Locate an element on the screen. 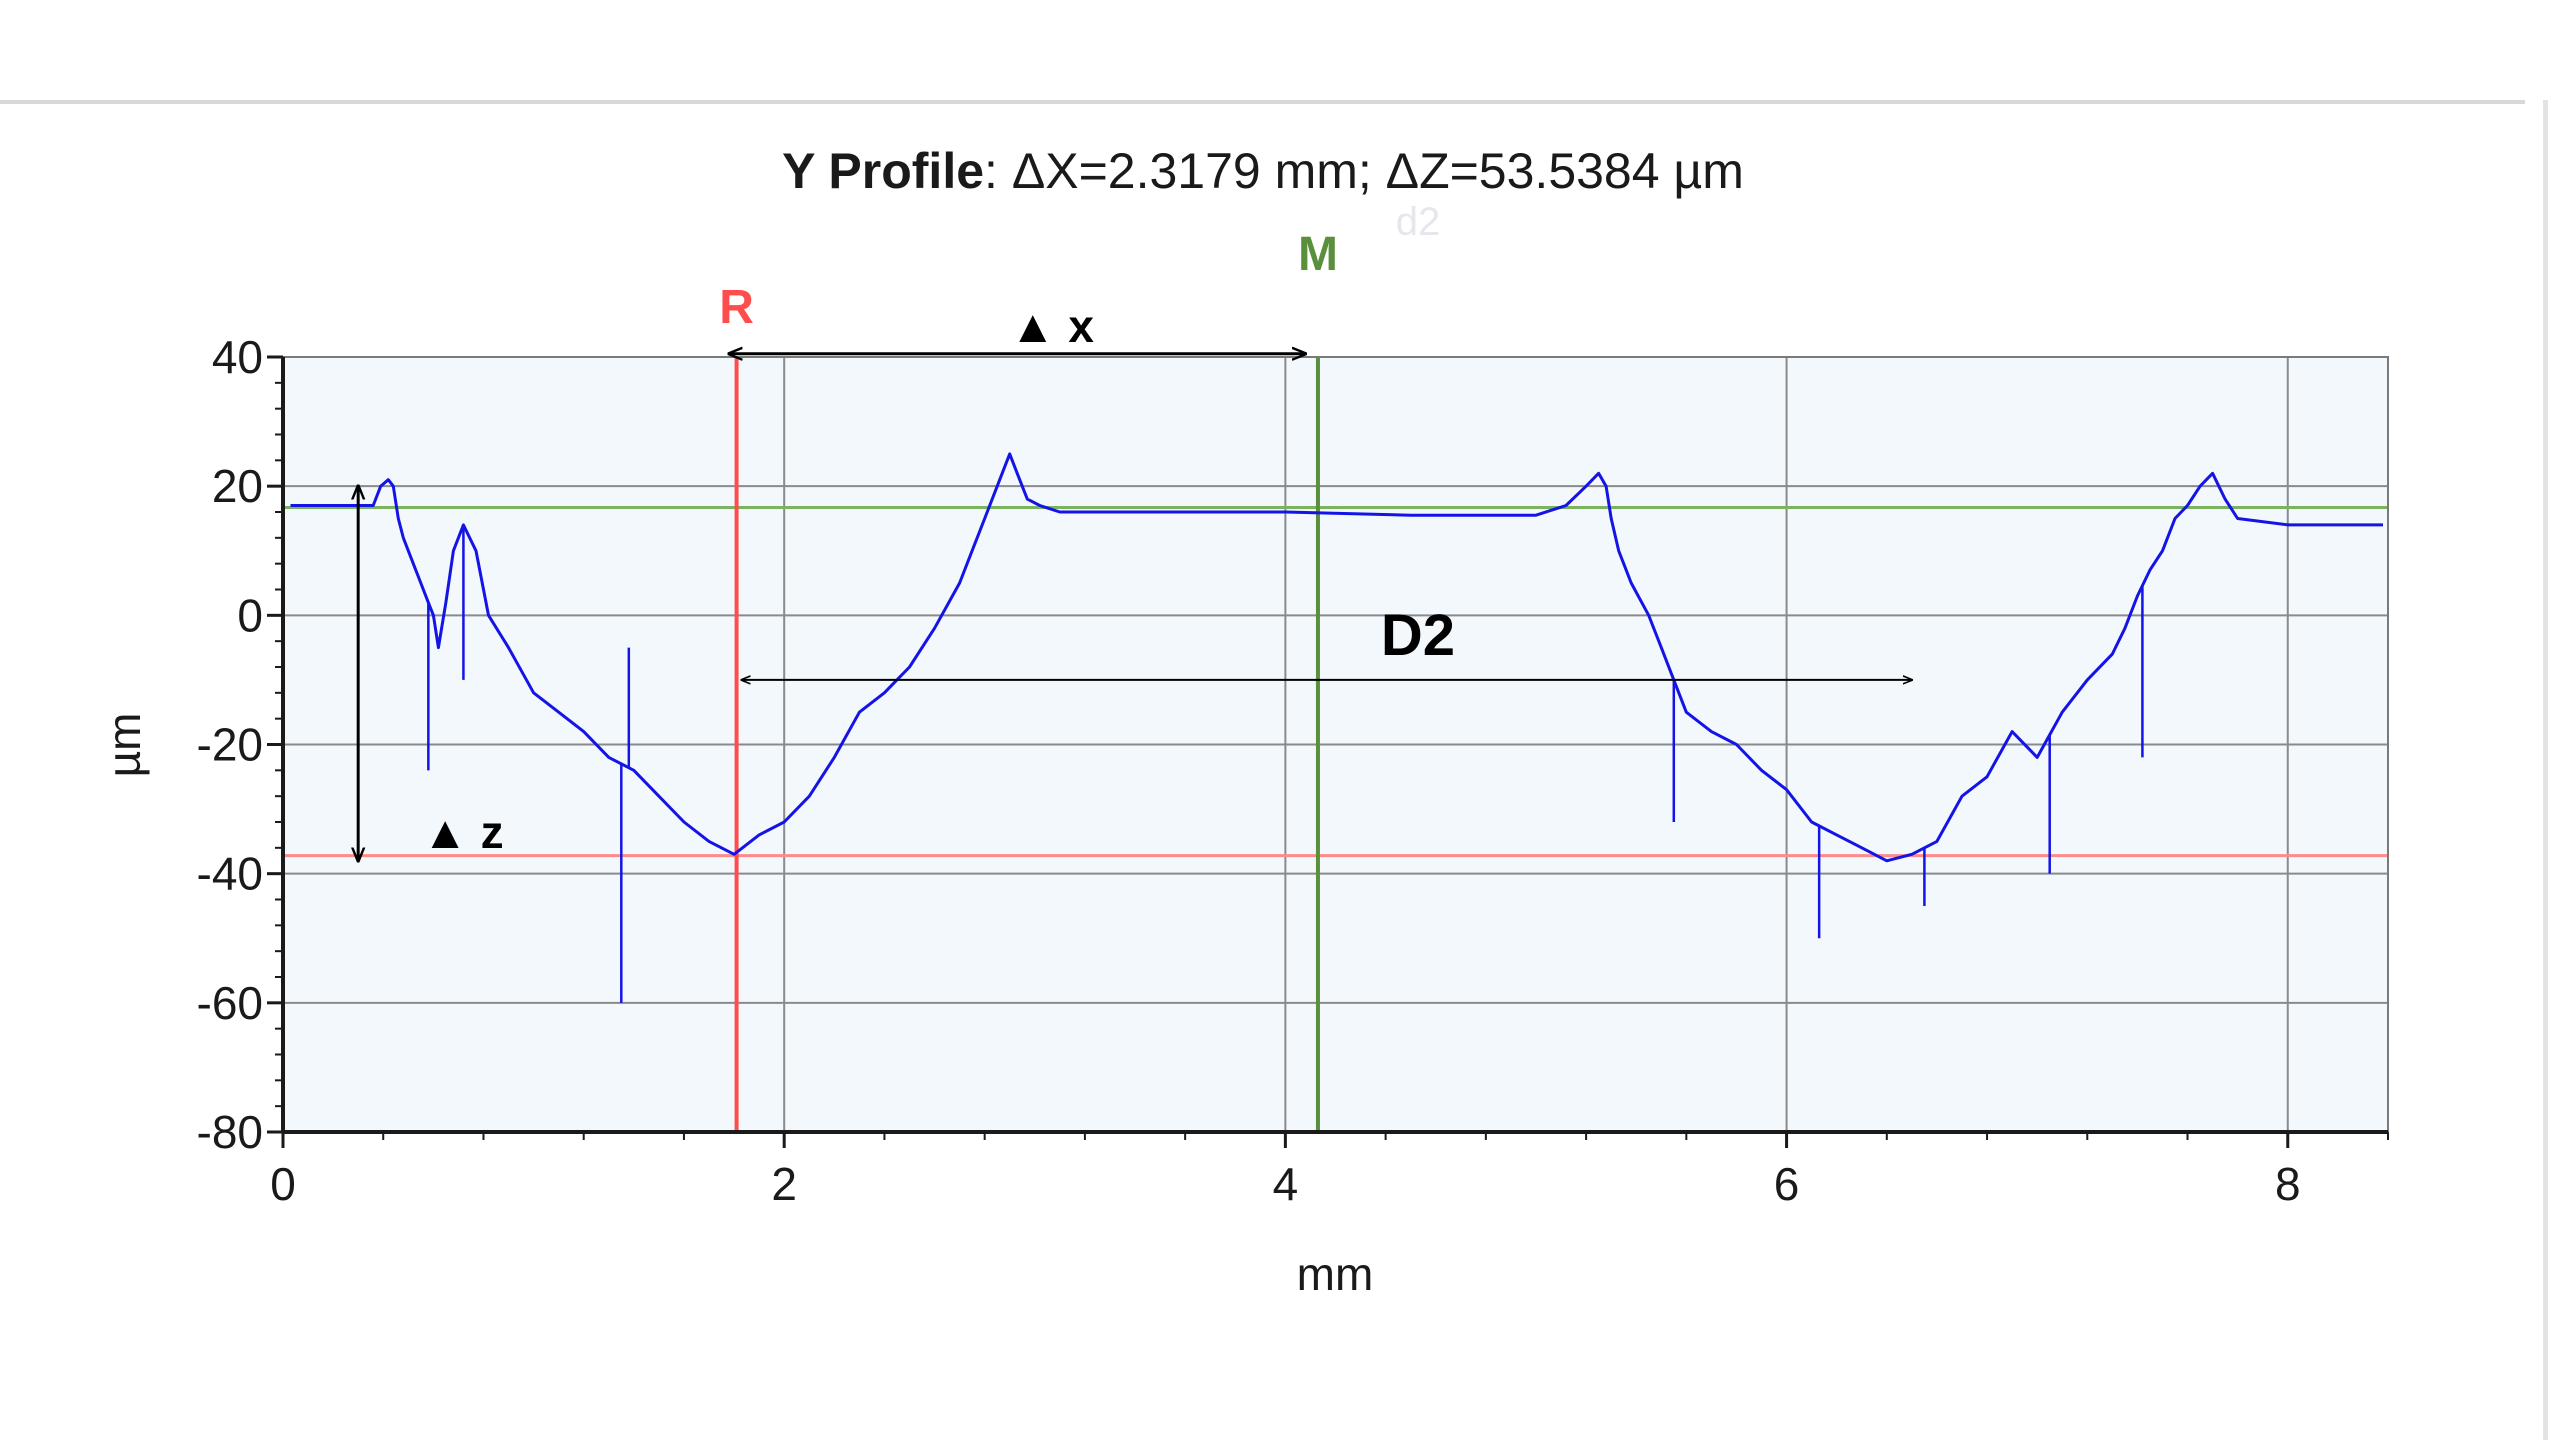 The height and width of the screenshot is (1440, 2560). y-tick-label-4: 0 is located at coordinates (250, 615).